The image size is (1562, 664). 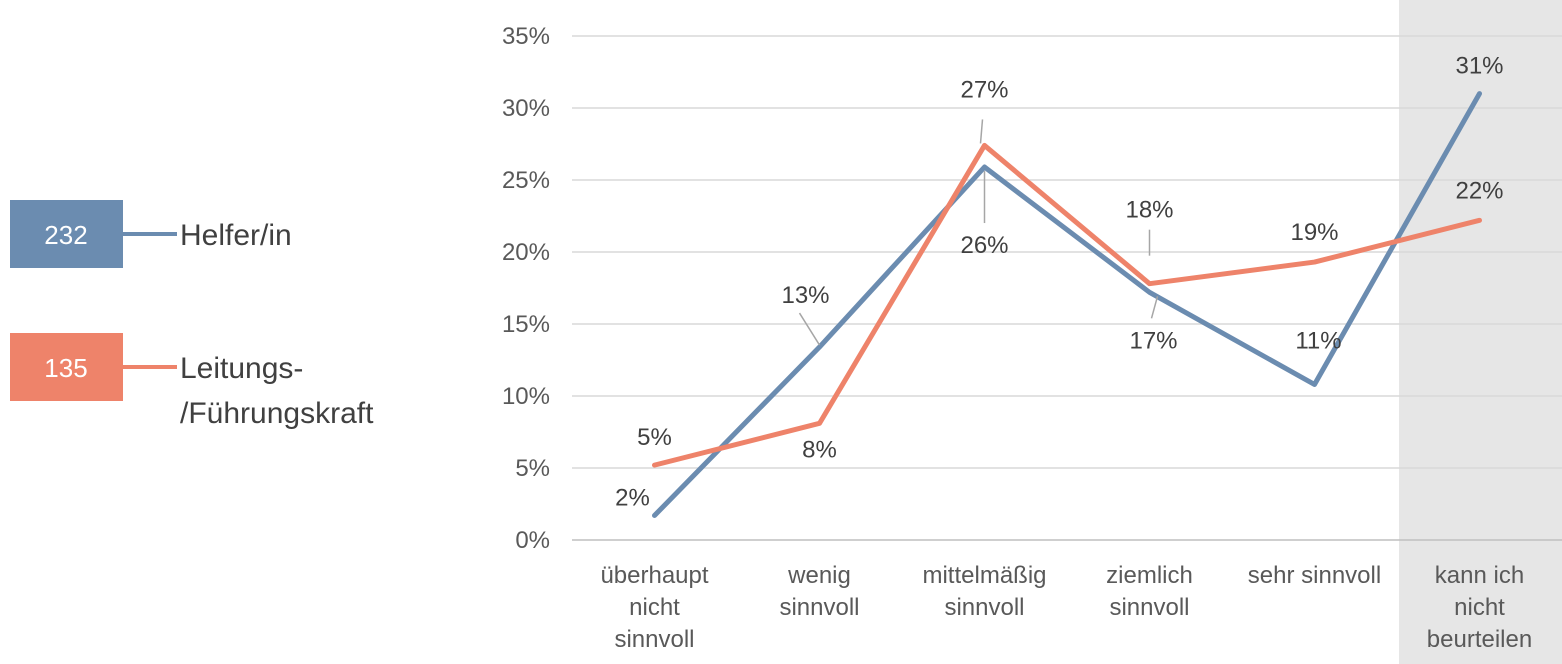 I want to click on y-tick-label: 20%, so click(x=526, y=252).